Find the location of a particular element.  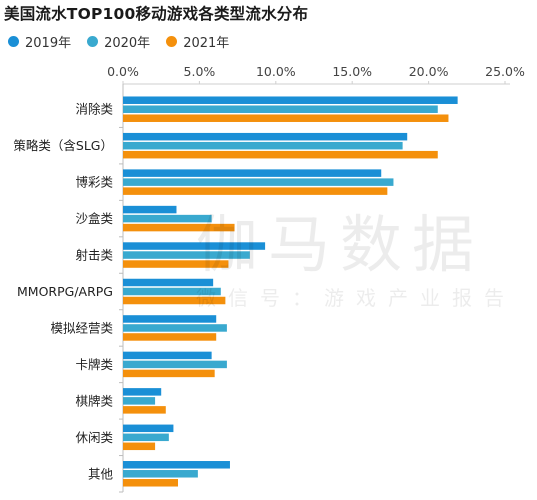

x-tick-label: 25.0% is located at coordinates (505, 71).